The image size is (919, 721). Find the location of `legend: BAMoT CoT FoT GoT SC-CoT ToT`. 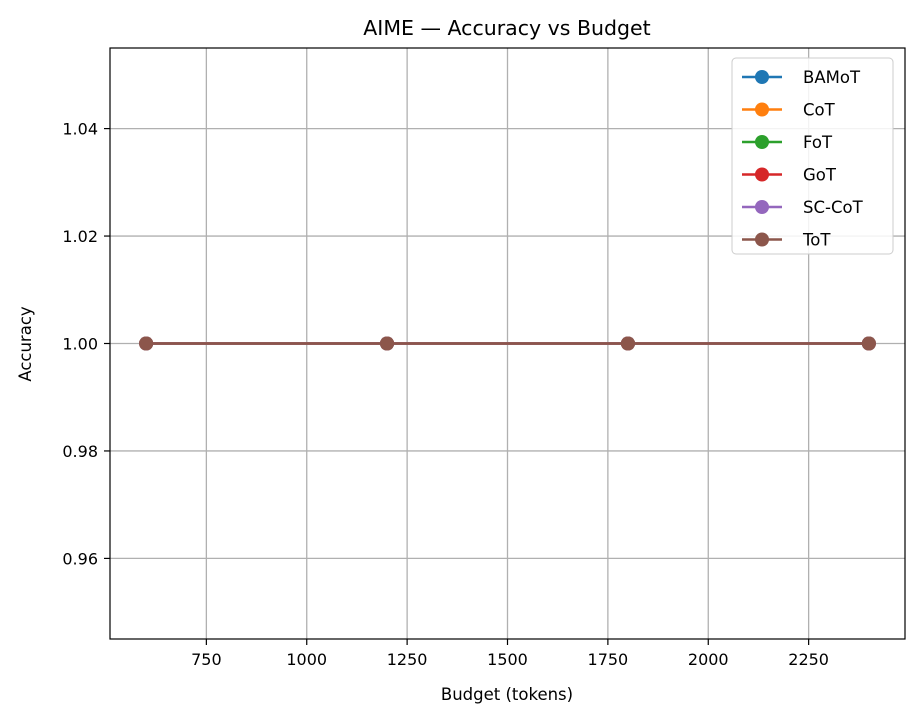

legend: BAMoT CoT FoT GoT SC-CoT ToT is located at coordinates (812, 156).